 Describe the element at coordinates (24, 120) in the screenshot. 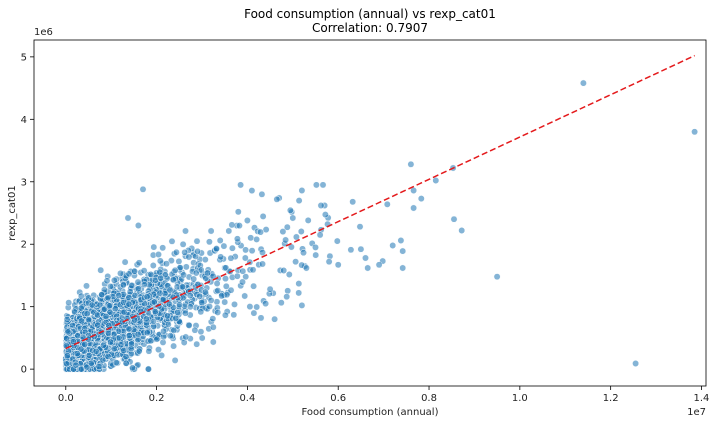

I see `y-tick-label: 4` at that location.